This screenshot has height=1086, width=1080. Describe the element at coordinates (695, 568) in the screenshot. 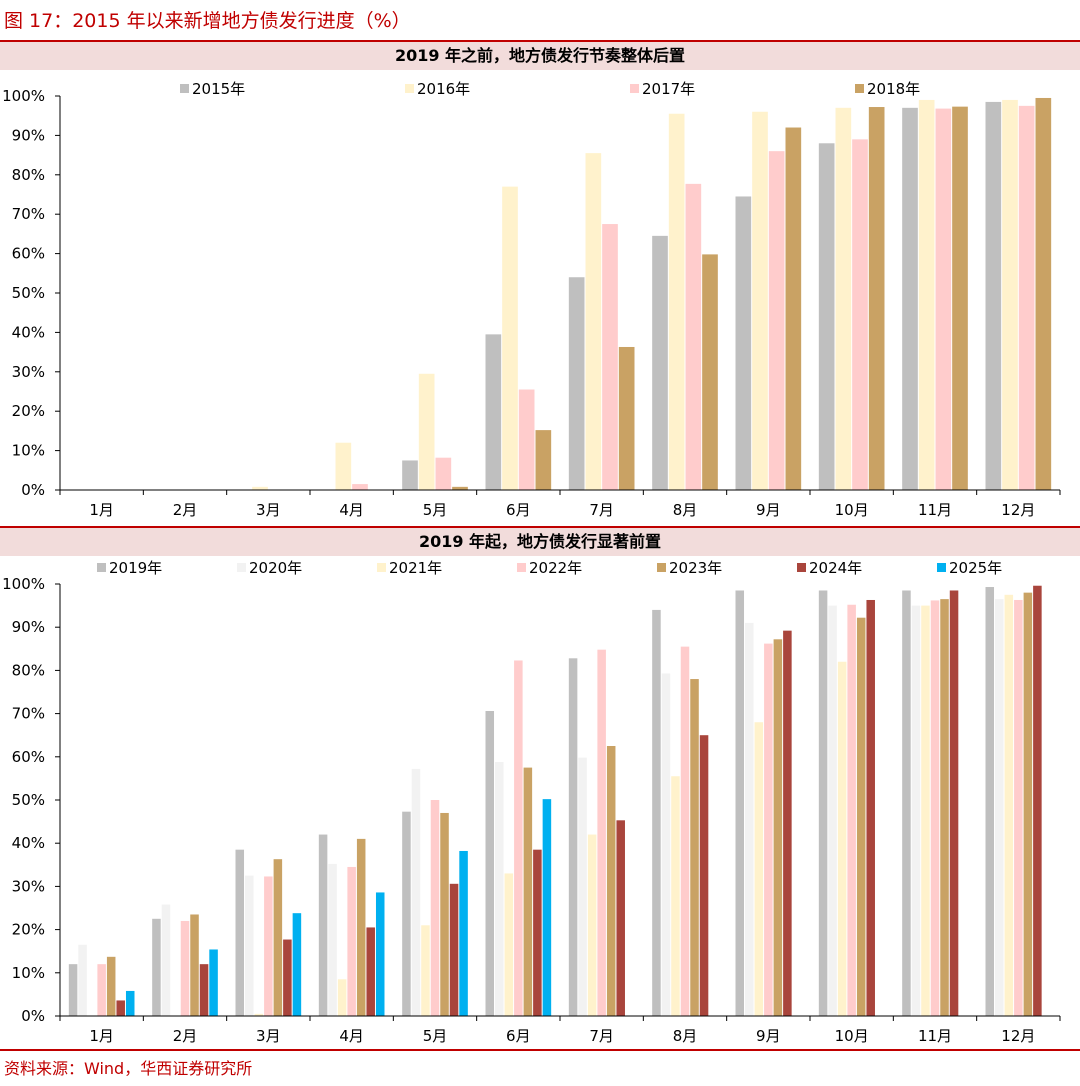

I see `legend-label: 2023年` at that location.